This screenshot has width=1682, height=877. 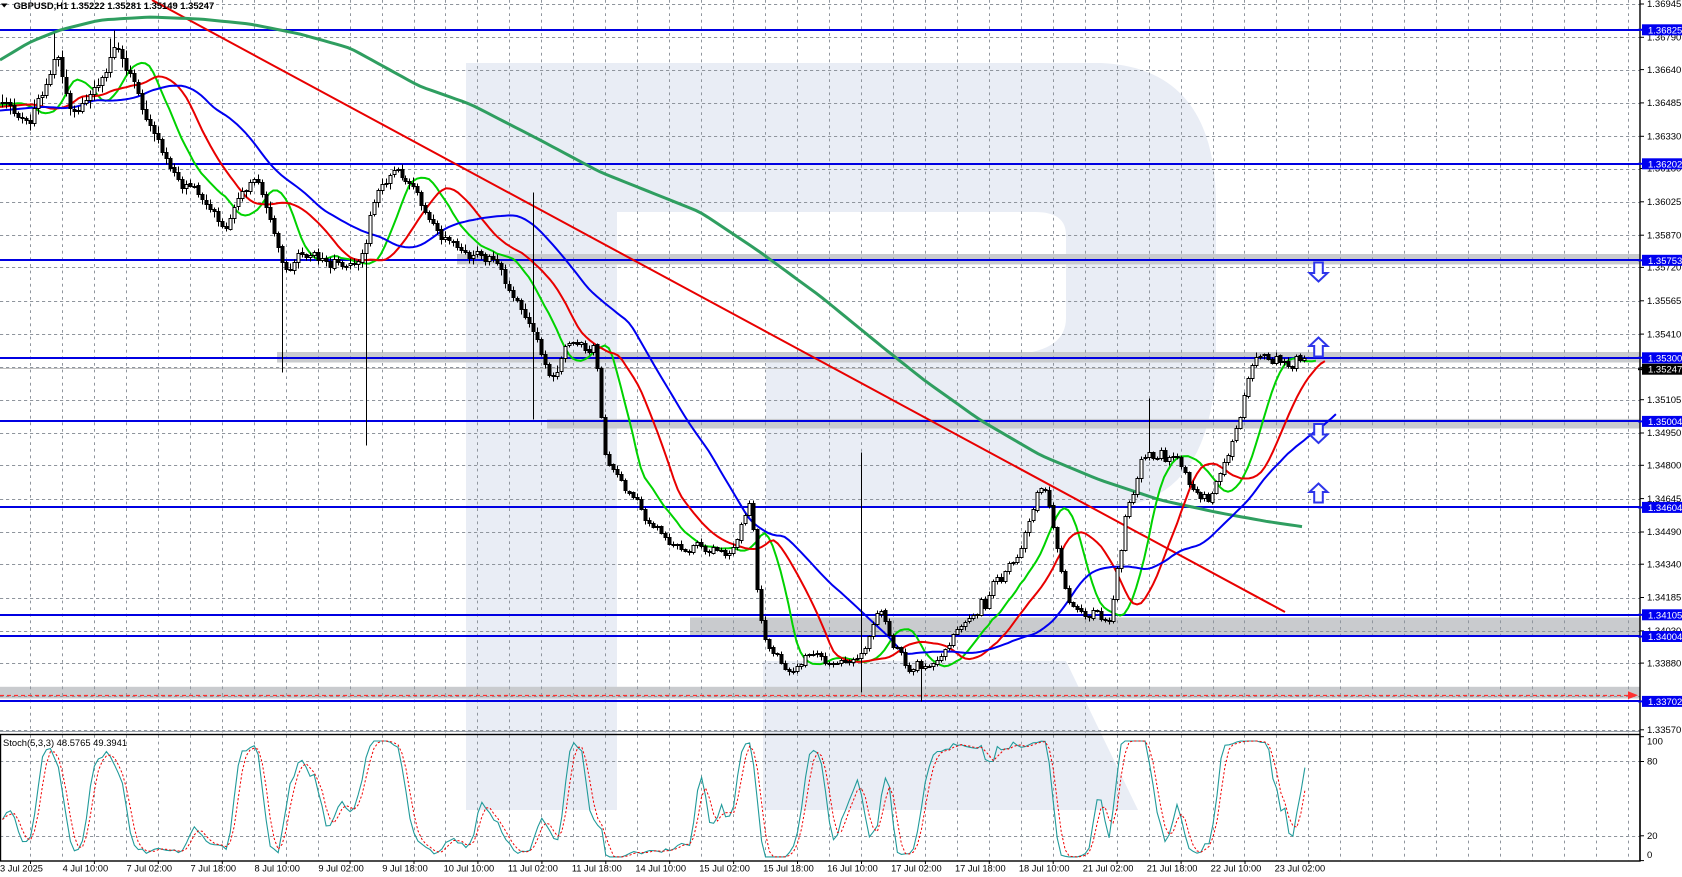 What do you see at coordinates (1665, 702) in the screenshot?
I see `svg-text: 1.33702` at bounding box center [1665, 702].